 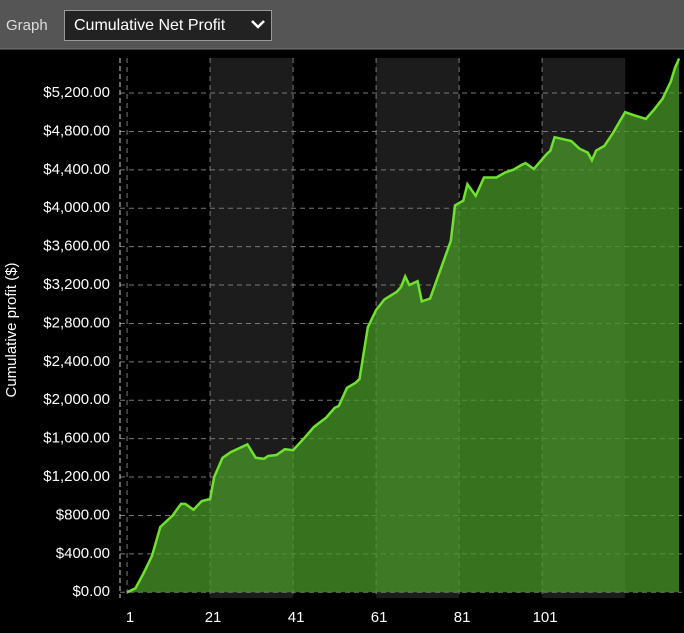 What do you see at coordinates (27, 25) in the screenshot?
I see `graph-label: Graph` at bounding box center [27, 25].